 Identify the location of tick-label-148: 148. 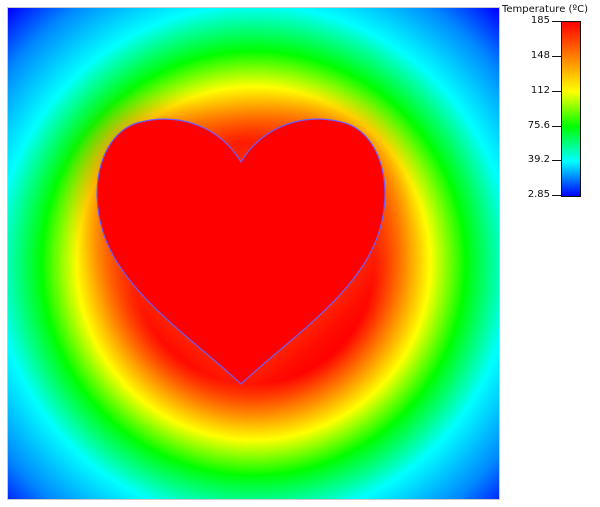
(540, 55).